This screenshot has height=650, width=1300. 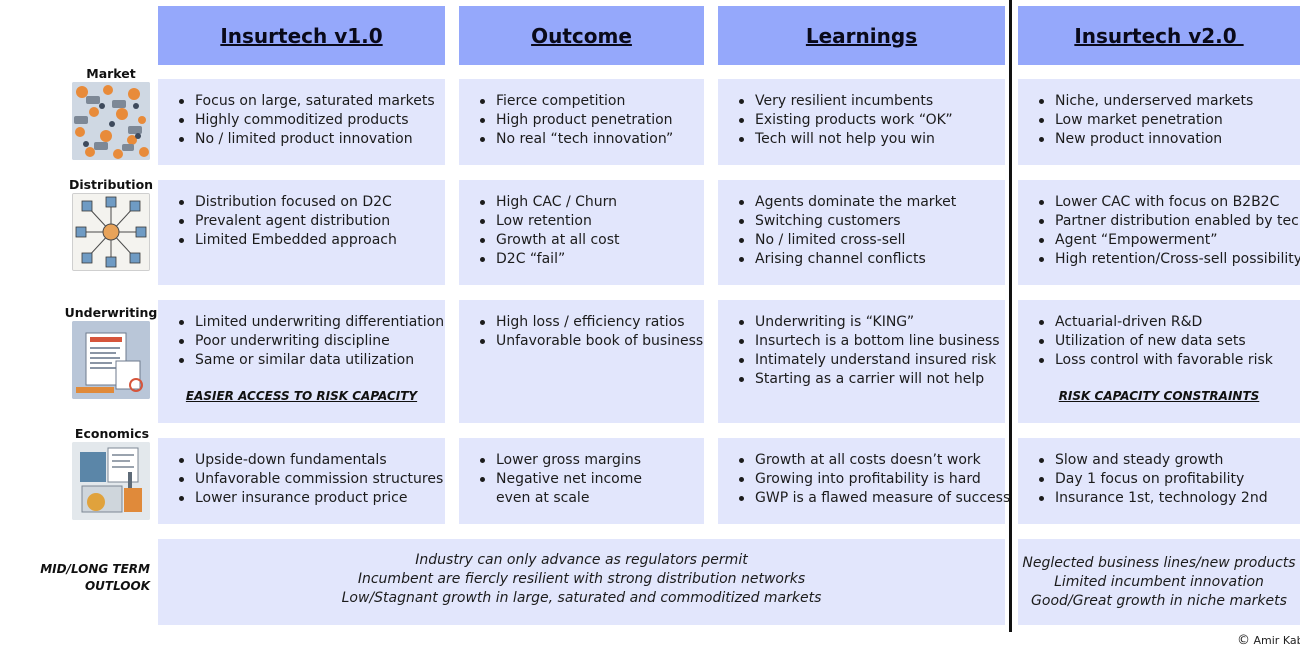 What do you see at coordinates (1139, 139) in the screenshot?
I see `list-item-text: New product innovation` at bounding box center [1139, 139].